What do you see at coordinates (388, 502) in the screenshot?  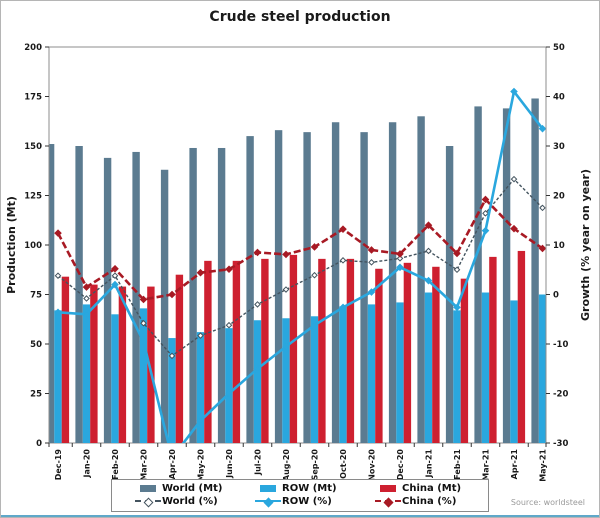 I see `legend-line-swatch-icon` at bounding box center [388, 502].